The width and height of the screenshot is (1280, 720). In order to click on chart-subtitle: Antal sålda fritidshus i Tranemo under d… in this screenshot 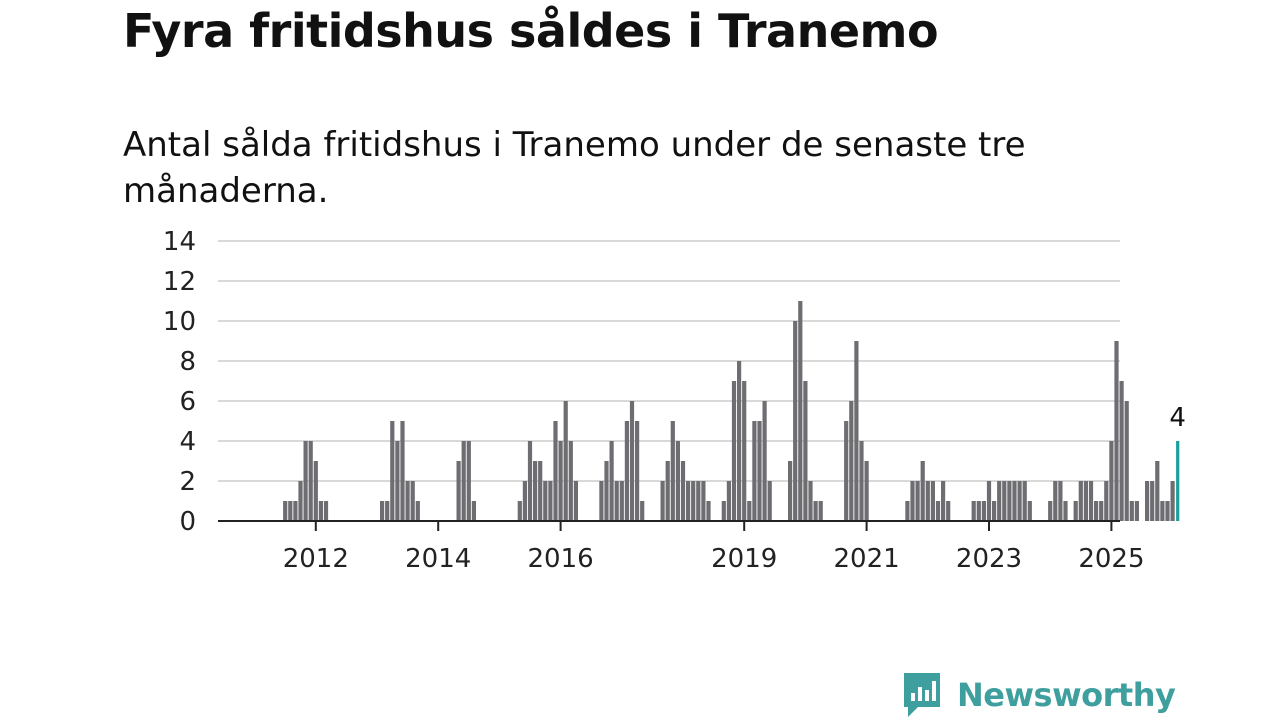, I will do `click(574, 168)`.